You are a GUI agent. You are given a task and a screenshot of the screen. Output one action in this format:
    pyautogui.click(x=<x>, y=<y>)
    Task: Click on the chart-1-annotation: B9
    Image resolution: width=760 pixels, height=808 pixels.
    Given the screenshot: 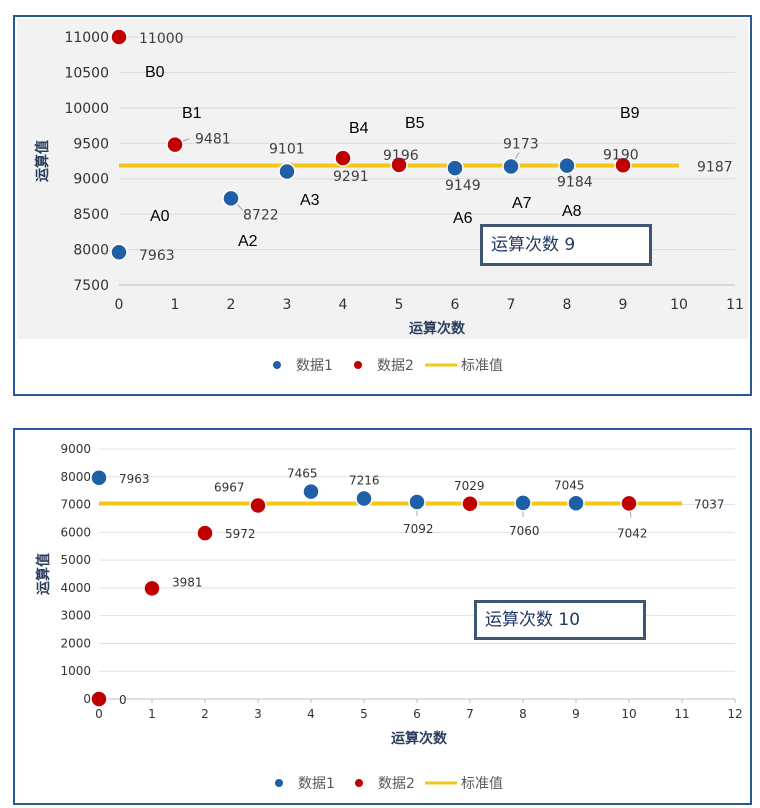 What is the action you would take?
    pyautogui.click(x=630, y=113)
    